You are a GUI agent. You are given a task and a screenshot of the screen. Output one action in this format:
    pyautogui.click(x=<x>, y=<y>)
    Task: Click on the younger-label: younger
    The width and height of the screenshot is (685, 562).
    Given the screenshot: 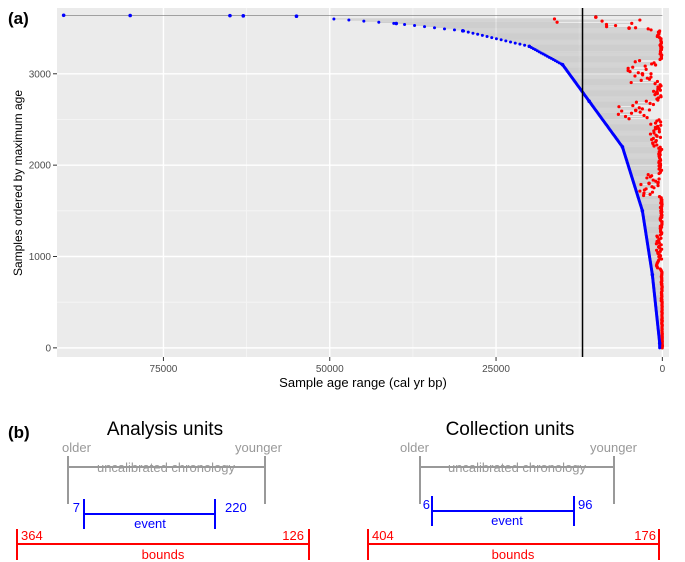 What is the action you would take?
    pyautogui.click(x=259, y=447)
    